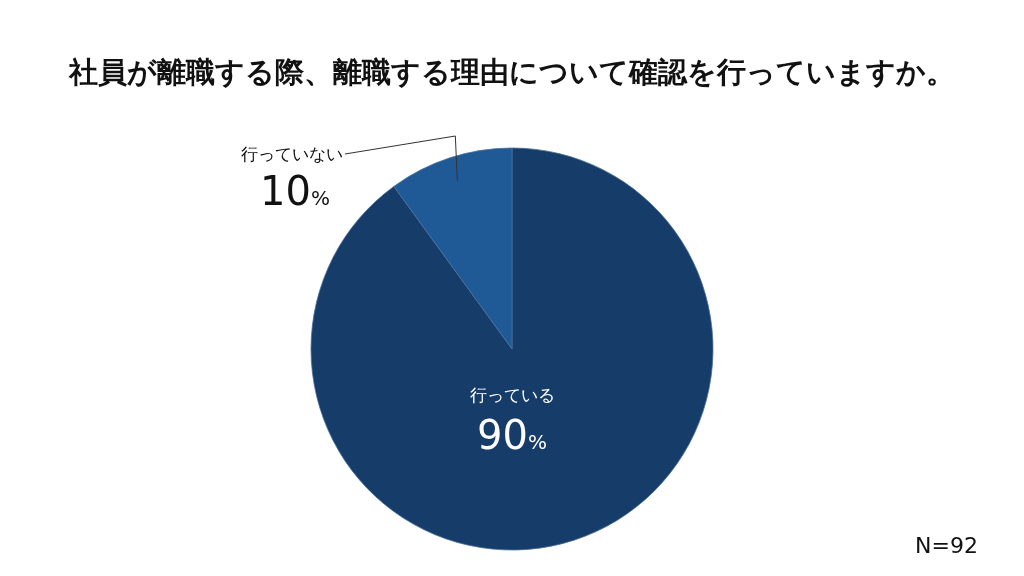  I want to click on chart-title: 社員が離職する際、離職する理由について確認を行っていますか。, so click(511, 72).